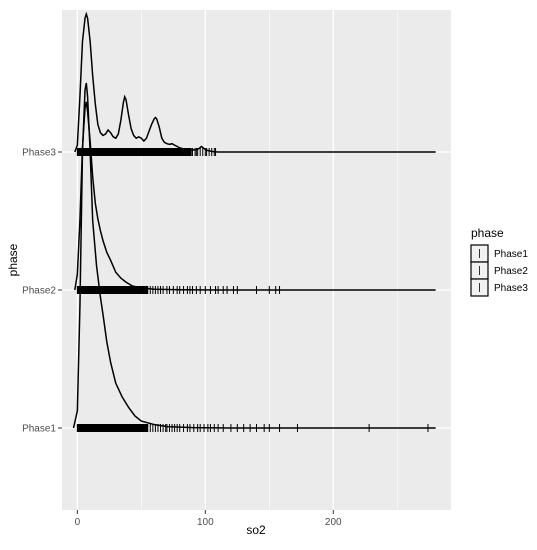  What do you see at coordinates (487, 233) in the screenshot?
I see `legend-title: phase` at bounding box center [487, 233].